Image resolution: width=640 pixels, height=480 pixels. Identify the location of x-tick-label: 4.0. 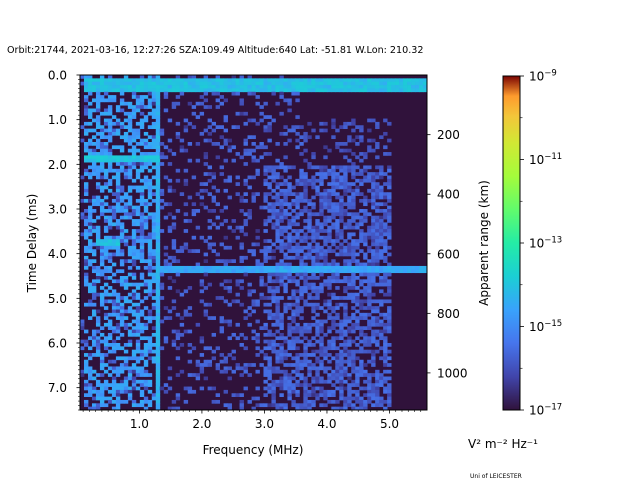
(326, 424).